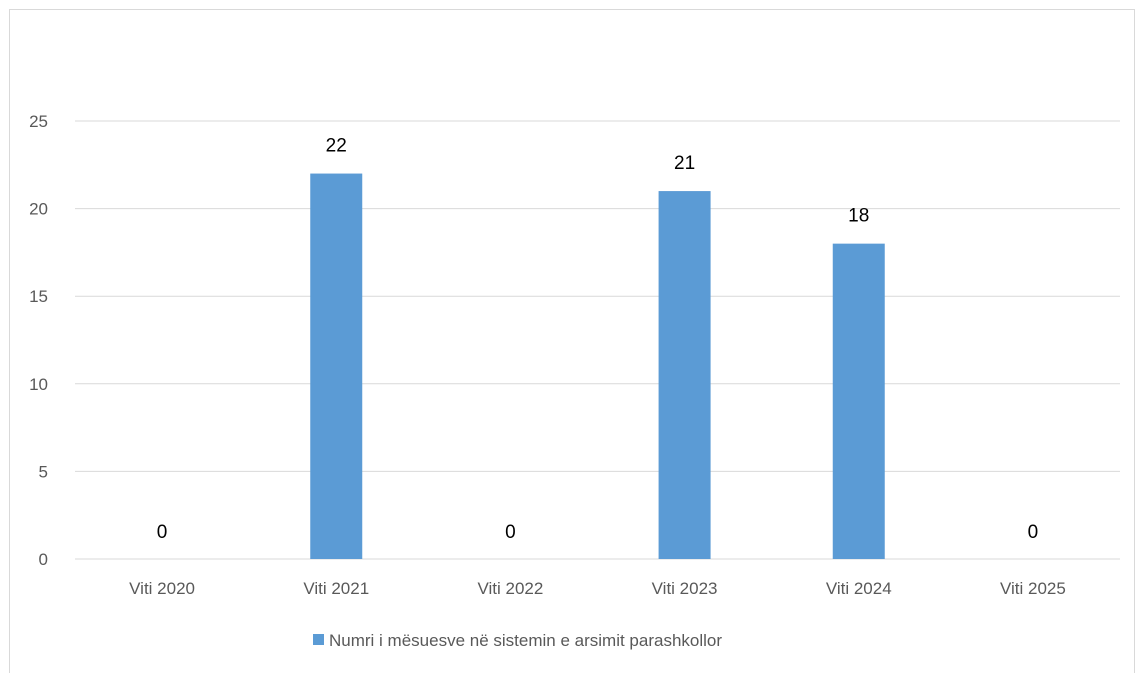 This screenshot has width=1147, height=673. What do you see at coordinates (43, 559) in the screenshot?
I see `y-tick-label: 0` at bounding box center [43, 559].